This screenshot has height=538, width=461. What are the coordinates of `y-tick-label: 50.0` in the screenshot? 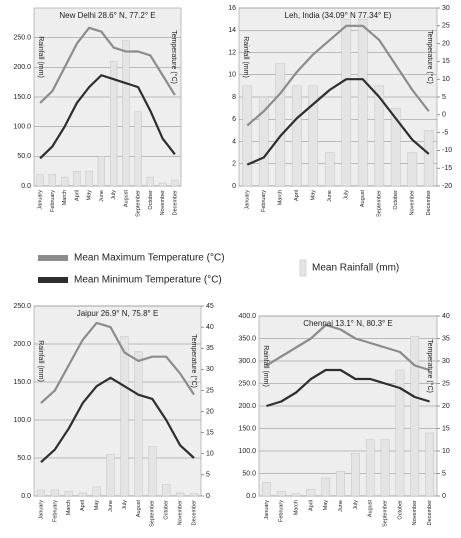 It's located at (249, 473).